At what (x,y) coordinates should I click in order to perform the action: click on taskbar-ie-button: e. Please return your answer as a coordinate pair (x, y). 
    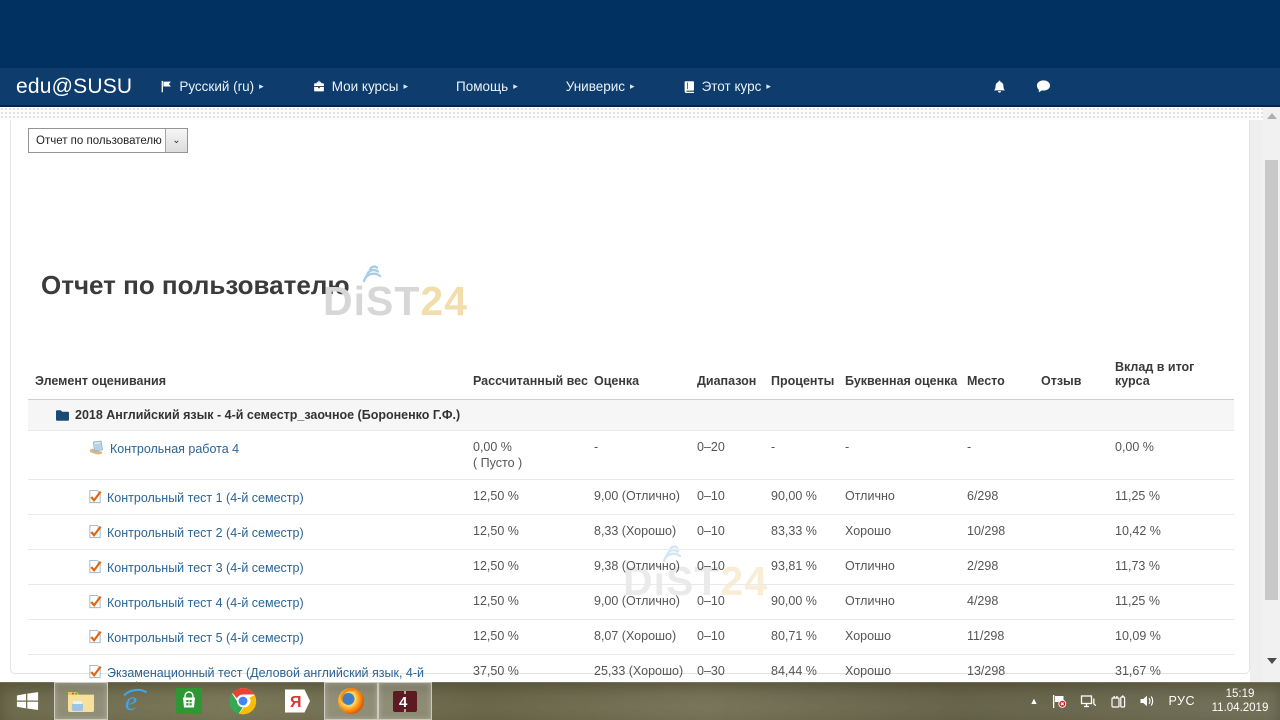
    Looking at the image, I should click on (135, 701).